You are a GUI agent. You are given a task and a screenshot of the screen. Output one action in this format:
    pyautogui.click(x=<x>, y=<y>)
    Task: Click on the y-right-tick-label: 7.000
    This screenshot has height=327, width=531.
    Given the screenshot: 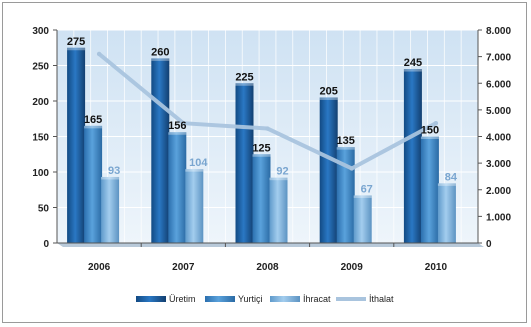 What is the action you would take?
    pyautogui.click(x=498, y=58)
    